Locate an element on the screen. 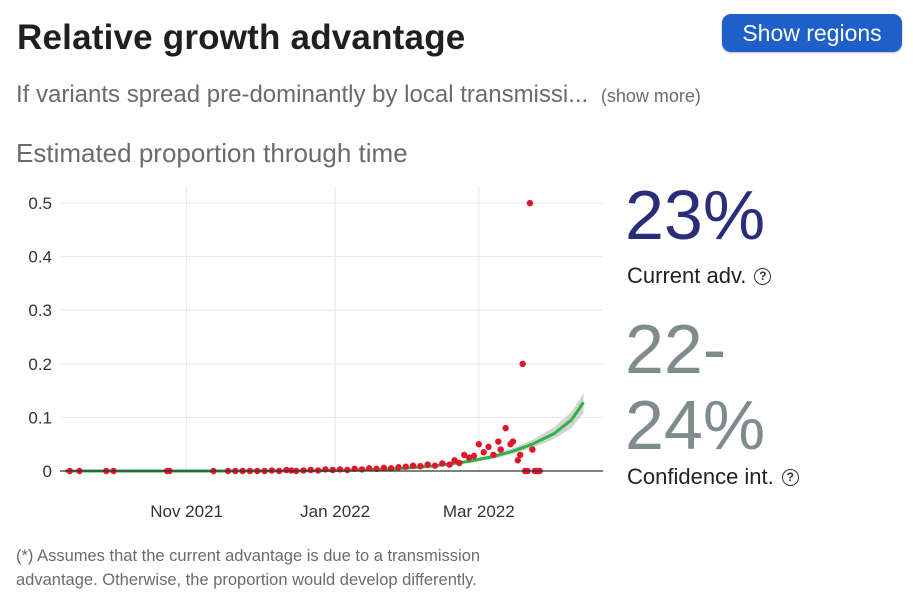  fit-line is located at coordinates (324, 437).